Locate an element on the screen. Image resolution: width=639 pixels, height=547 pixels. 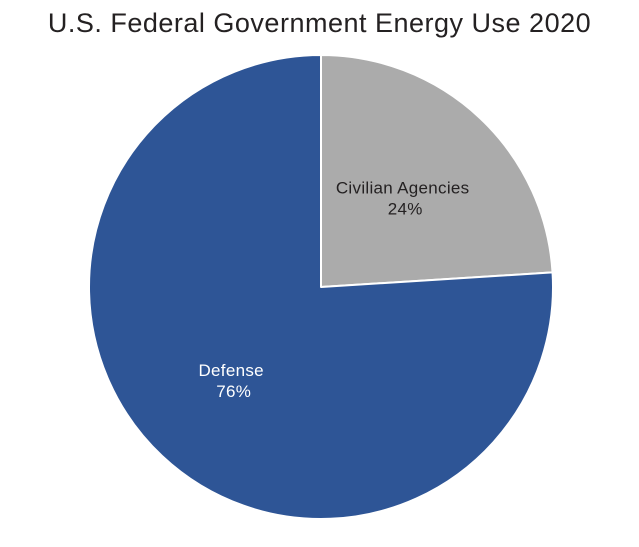
slice-label-defense-name: Defense is located at coordinates (230, 370).